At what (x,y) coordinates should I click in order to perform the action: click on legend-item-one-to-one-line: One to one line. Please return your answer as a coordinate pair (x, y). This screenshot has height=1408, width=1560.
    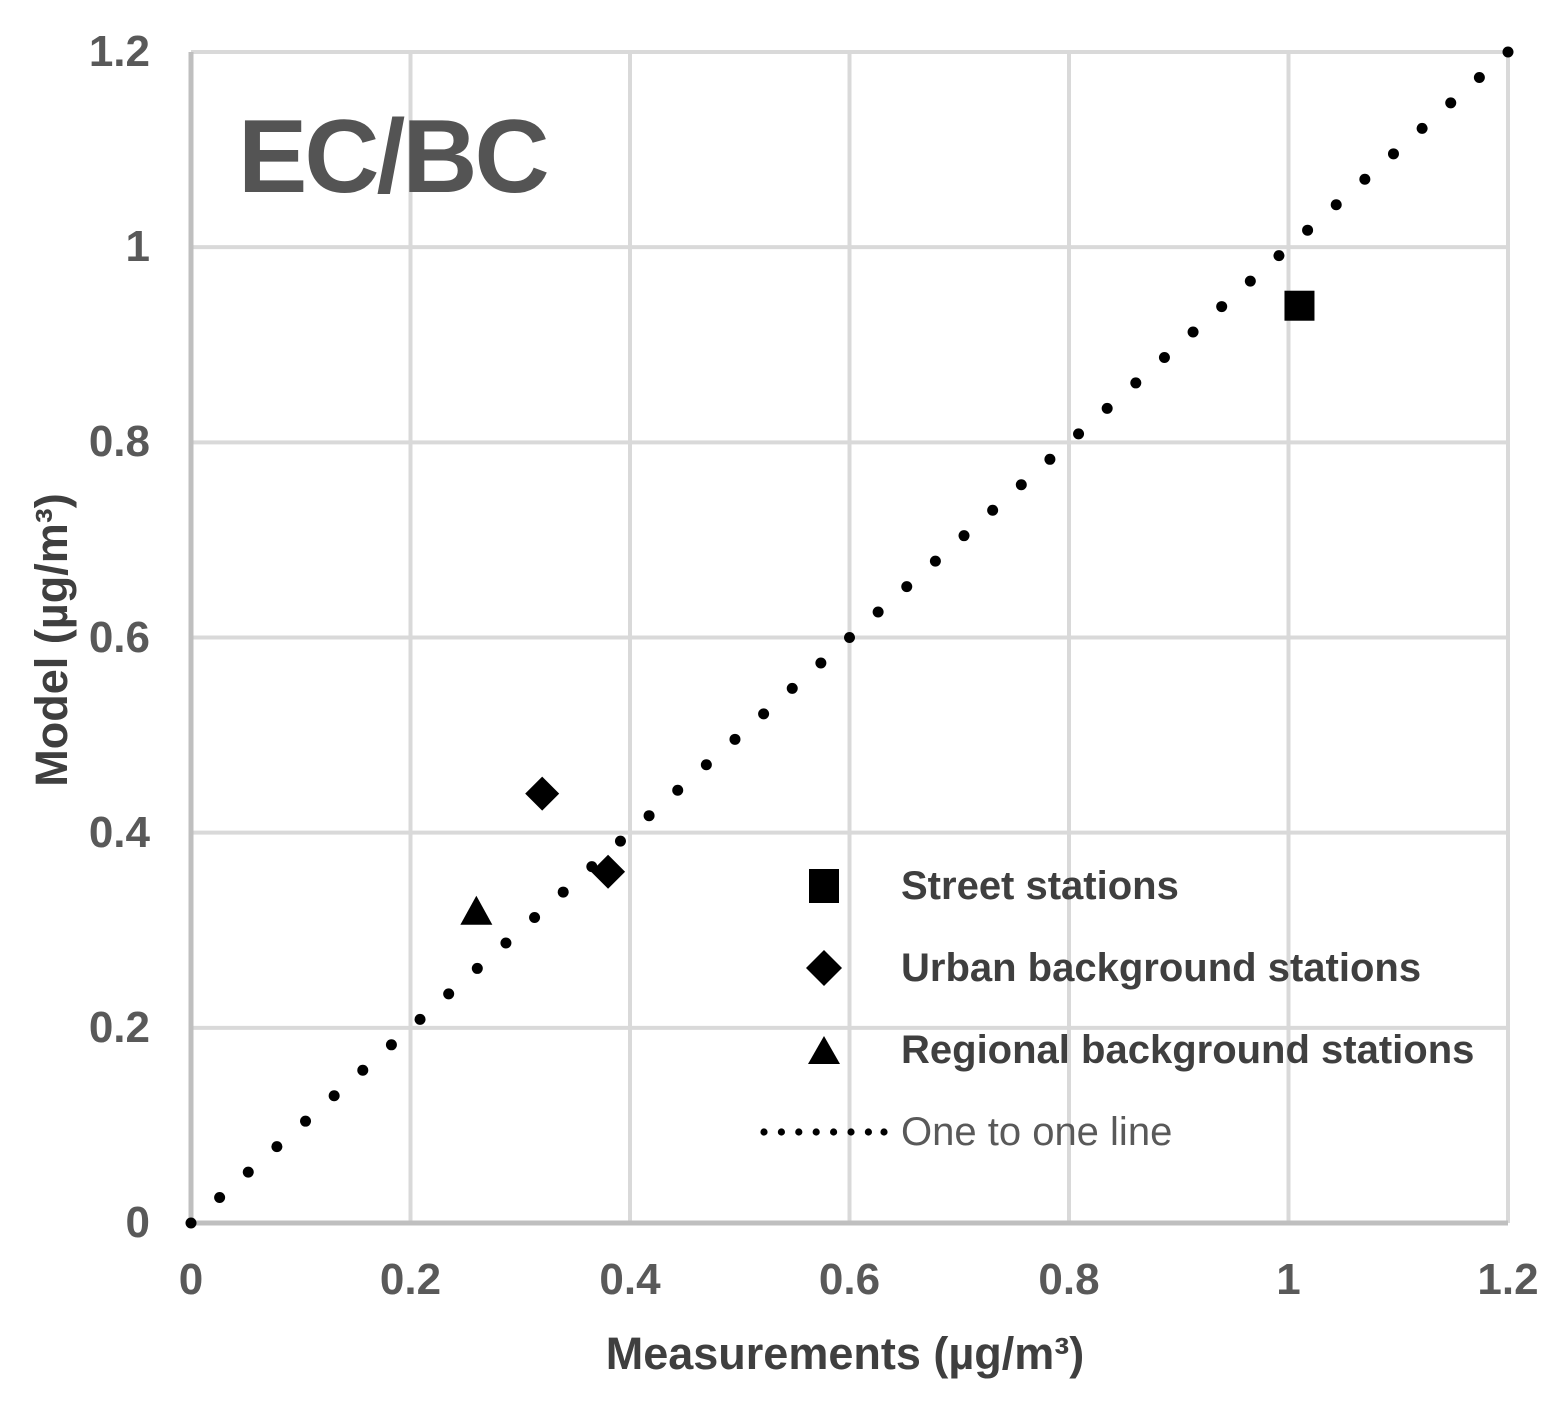
    Looking at the image, I should click on (1115, 1132).